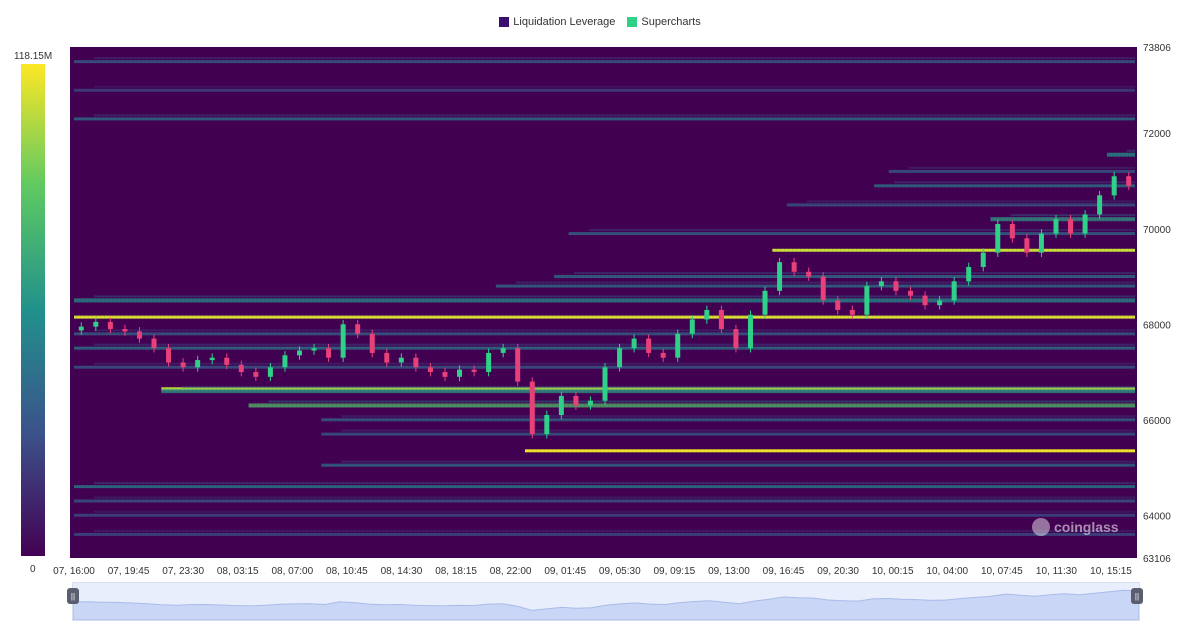 The height and width of the screenshot is (633, 1200). I want to click on x-tick-label: 08, 14:30, so click(402, 571).